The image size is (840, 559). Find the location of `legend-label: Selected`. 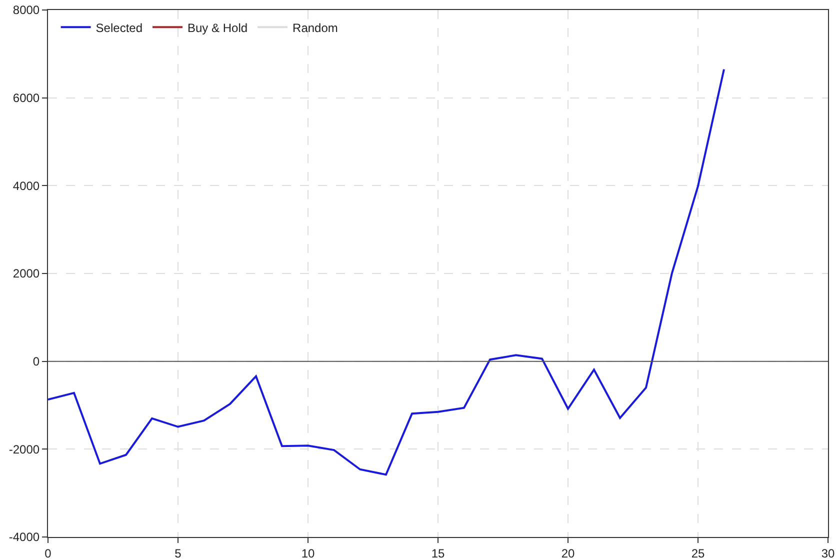

legend-label: Selected is located at coordinates (119, 27).